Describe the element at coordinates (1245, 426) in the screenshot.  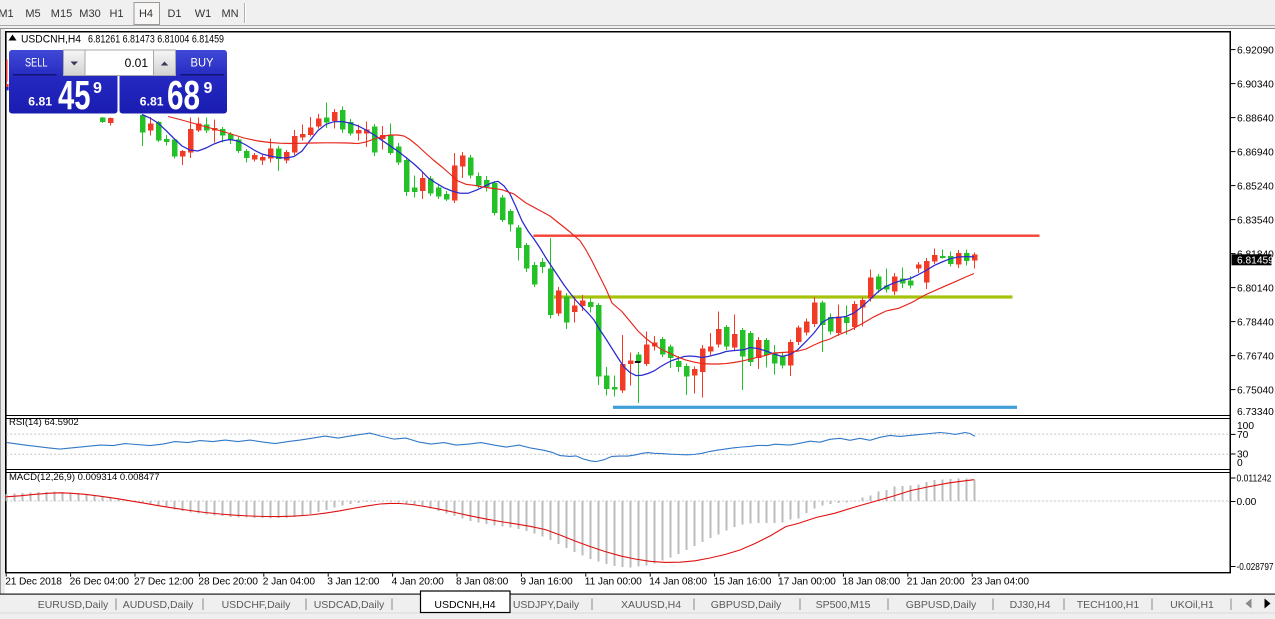
I see `svg-text: 100` at that location.